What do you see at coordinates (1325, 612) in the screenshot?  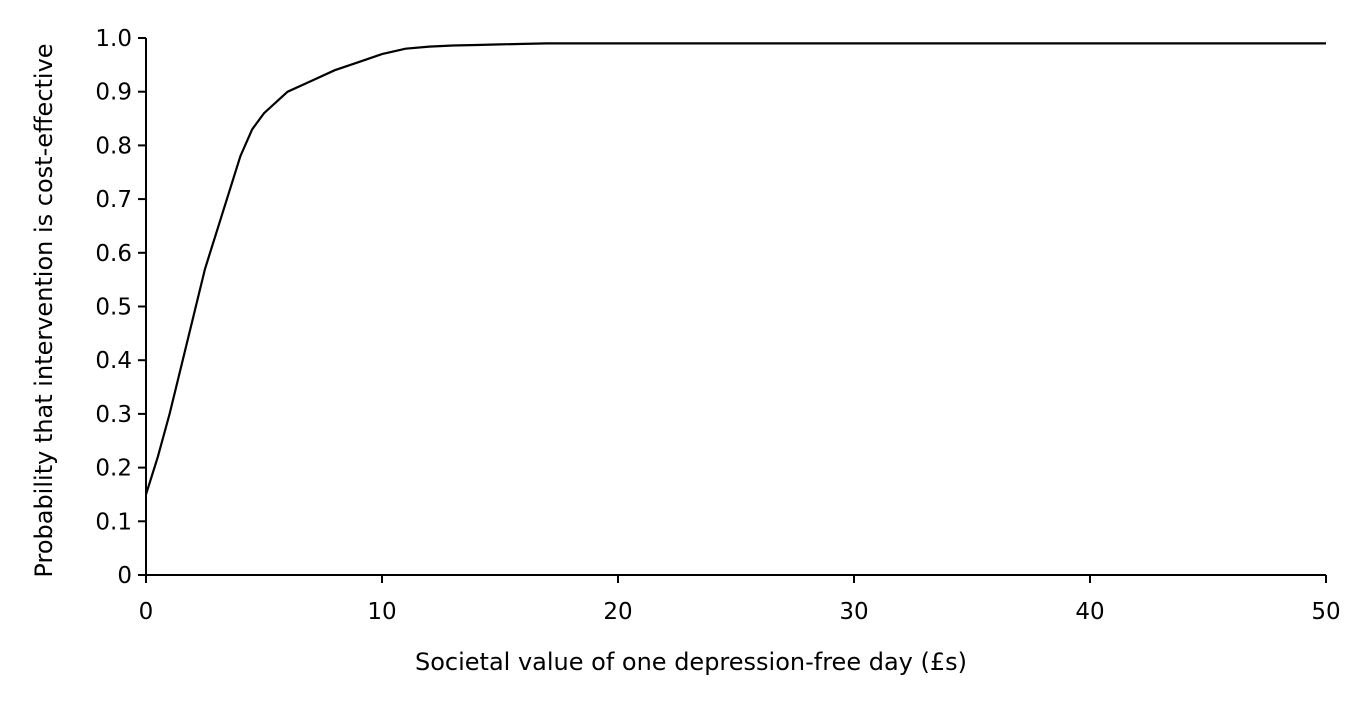 I see `x-tick-label: 50` at bounding box center [1325, 612].